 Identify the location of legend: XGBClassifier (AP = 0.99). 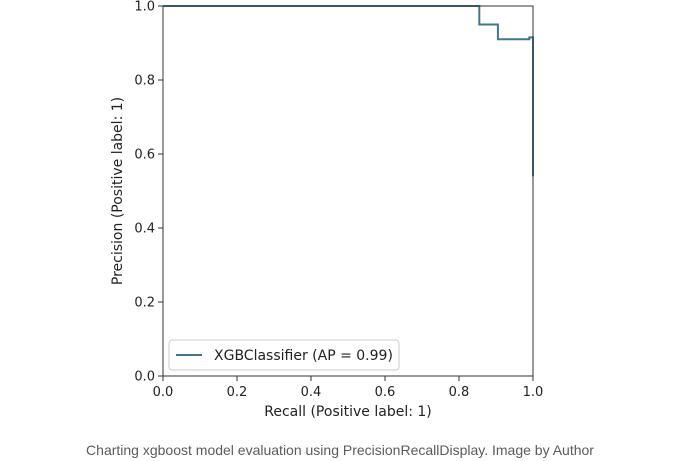
(284, 355).